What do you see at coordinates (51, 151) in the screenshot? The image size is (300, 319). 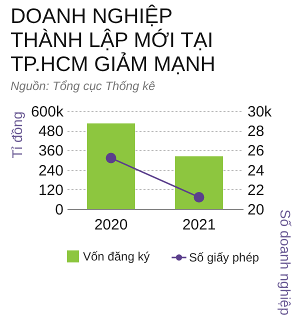 I see `y-tick-label: 360` at bounding box center [51, 151].